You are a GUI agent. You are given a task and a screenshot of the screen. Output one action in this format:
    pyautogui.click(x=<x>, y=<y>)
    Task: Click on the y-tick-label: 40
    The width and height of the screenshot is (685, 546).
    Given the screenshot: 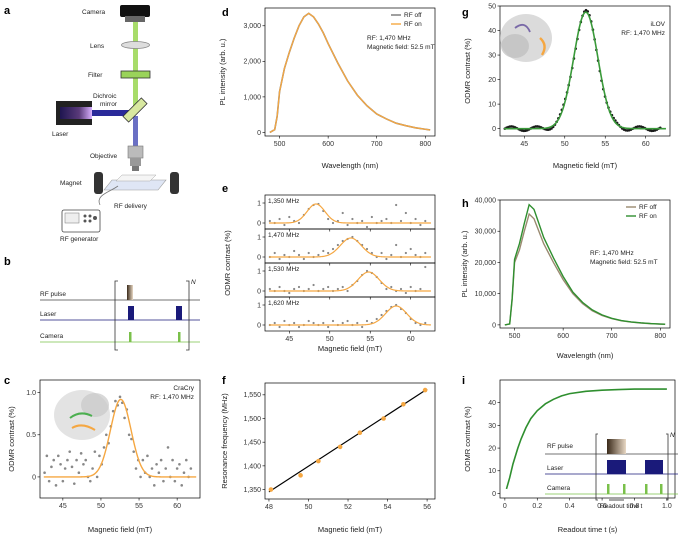 What is the action you would take?
    pyautogui.click(x=492, y=403)
    